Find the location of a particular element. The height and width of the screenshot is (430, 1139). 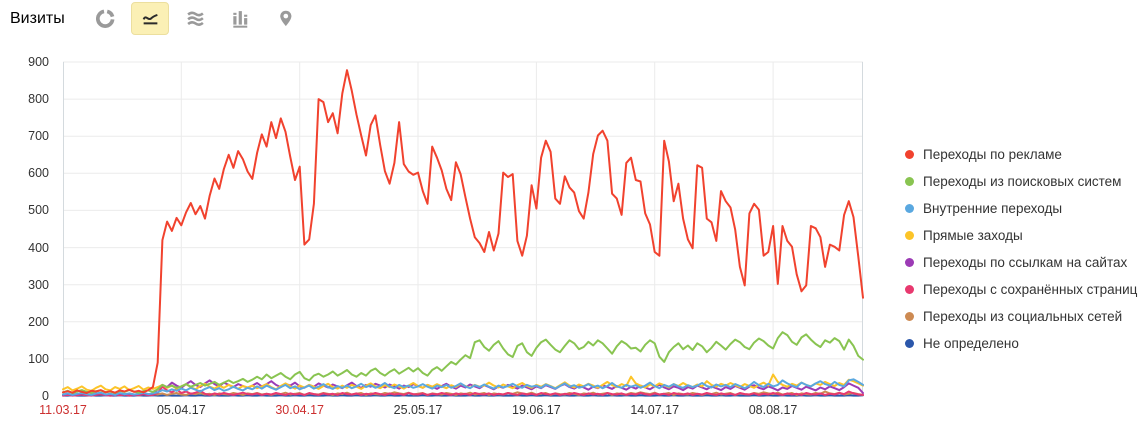

y-tick-label: 900 is located at coordinates (38, 62).